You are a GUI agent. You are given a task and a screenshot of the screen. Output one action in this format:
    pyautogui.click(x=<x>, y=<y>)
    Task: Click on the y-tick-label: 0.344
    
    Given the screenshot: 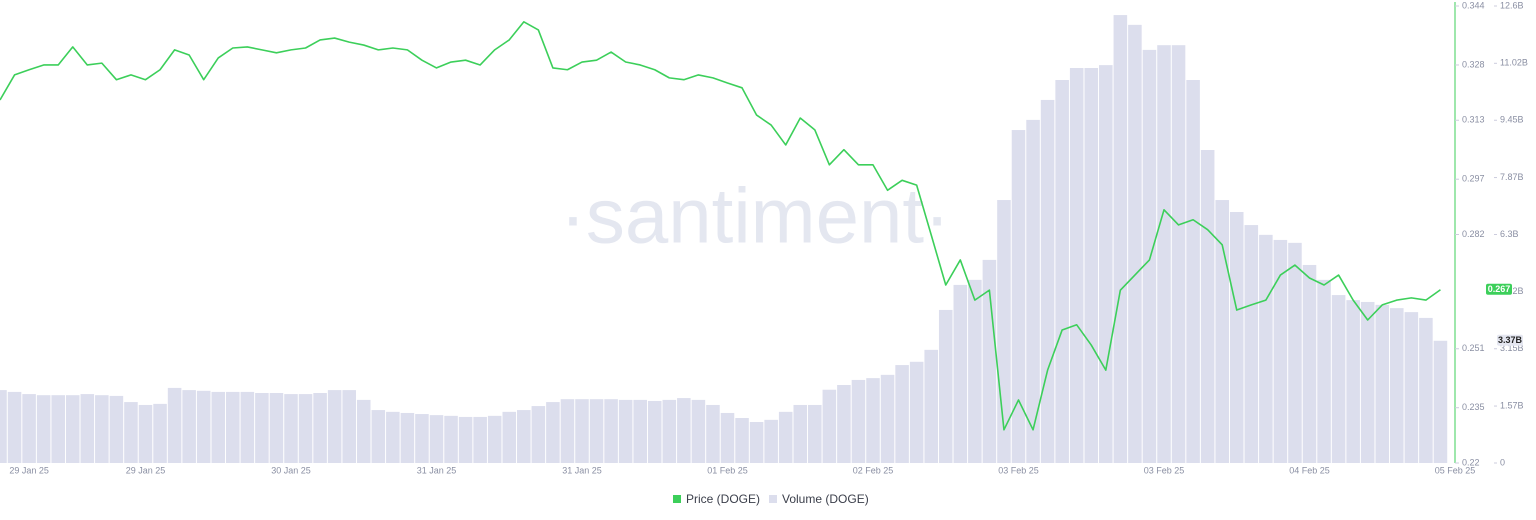 What is the action you would take?
    pyautogui.click(x=1473, y=5)
    